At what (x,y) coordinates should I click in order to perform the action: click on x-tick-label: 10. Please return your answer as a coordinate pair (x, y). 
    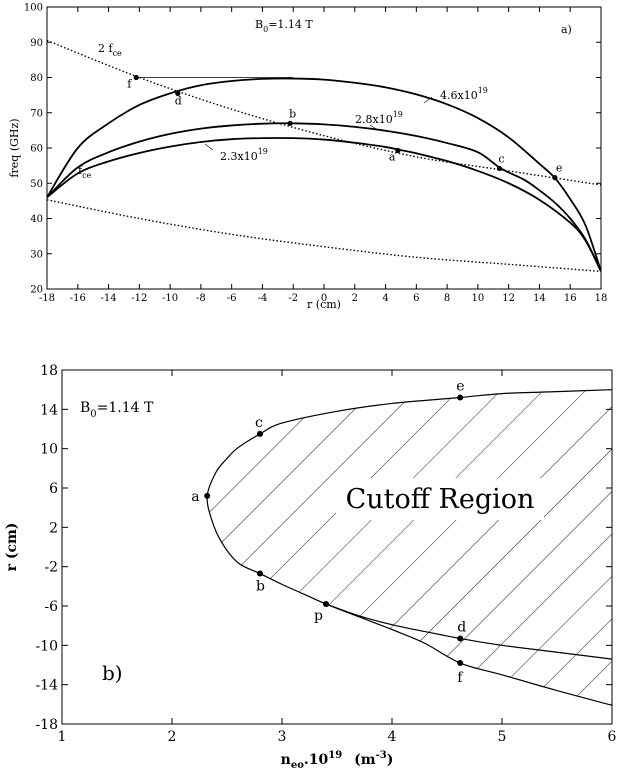
    Looking at the image, I should click on (478, 298).